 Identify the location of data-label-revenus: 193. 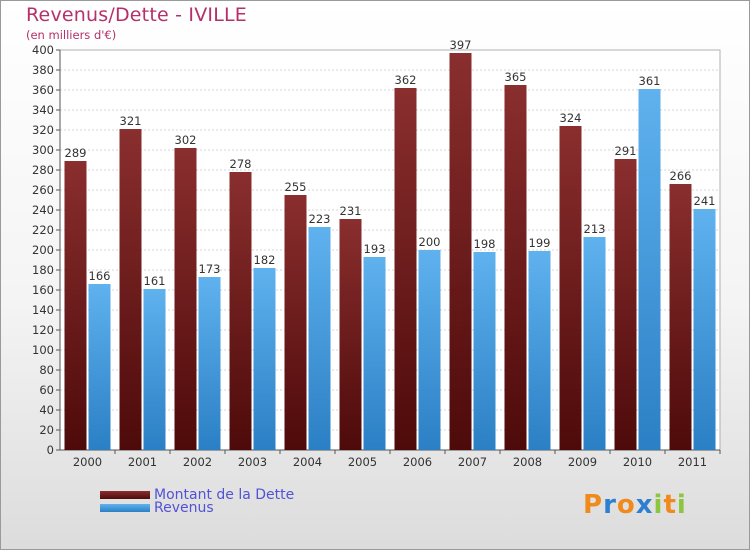
(375, 249).